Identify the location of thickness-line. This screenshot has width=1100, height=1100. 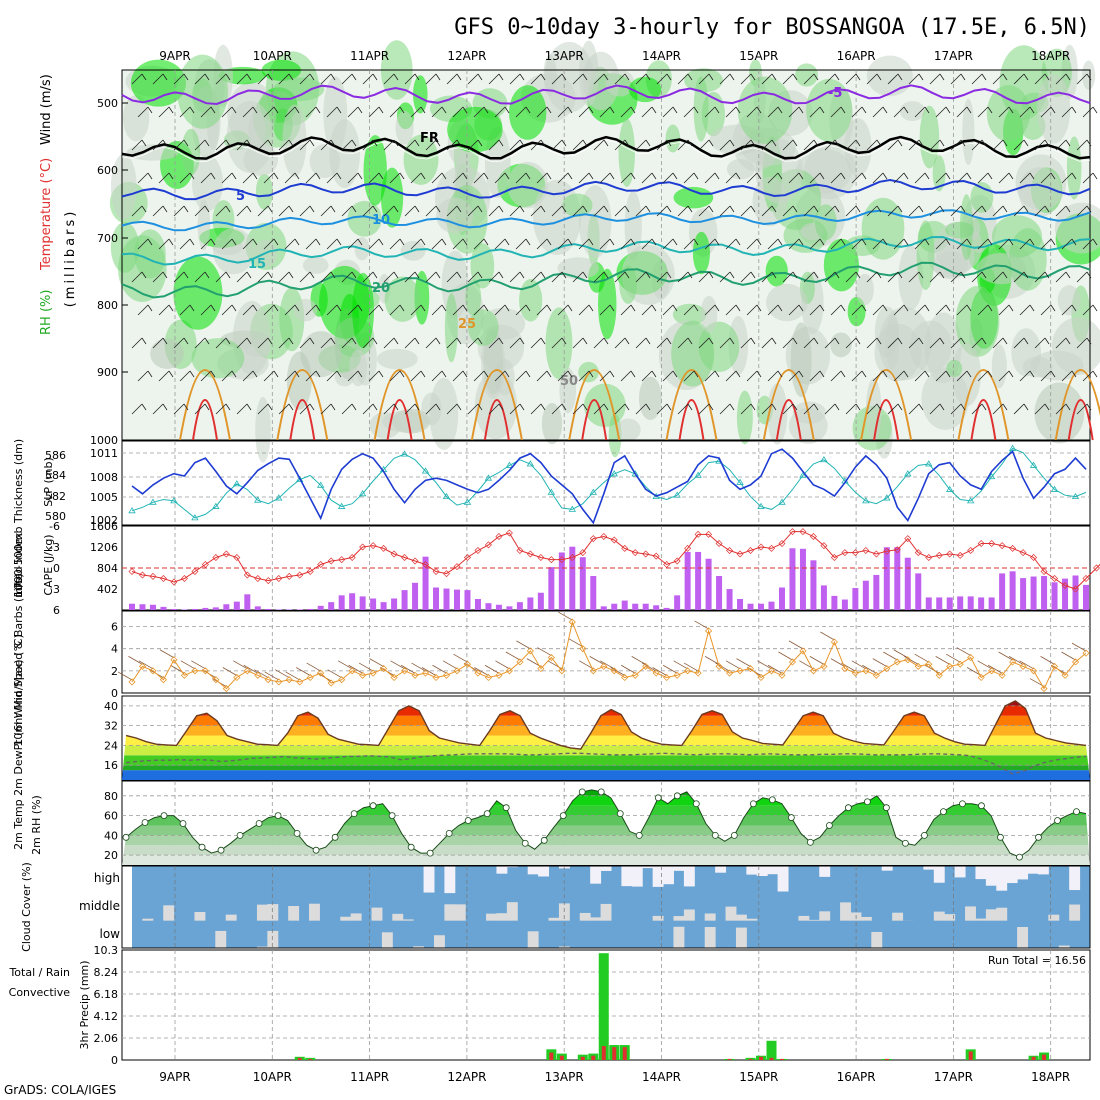
(609, 486).